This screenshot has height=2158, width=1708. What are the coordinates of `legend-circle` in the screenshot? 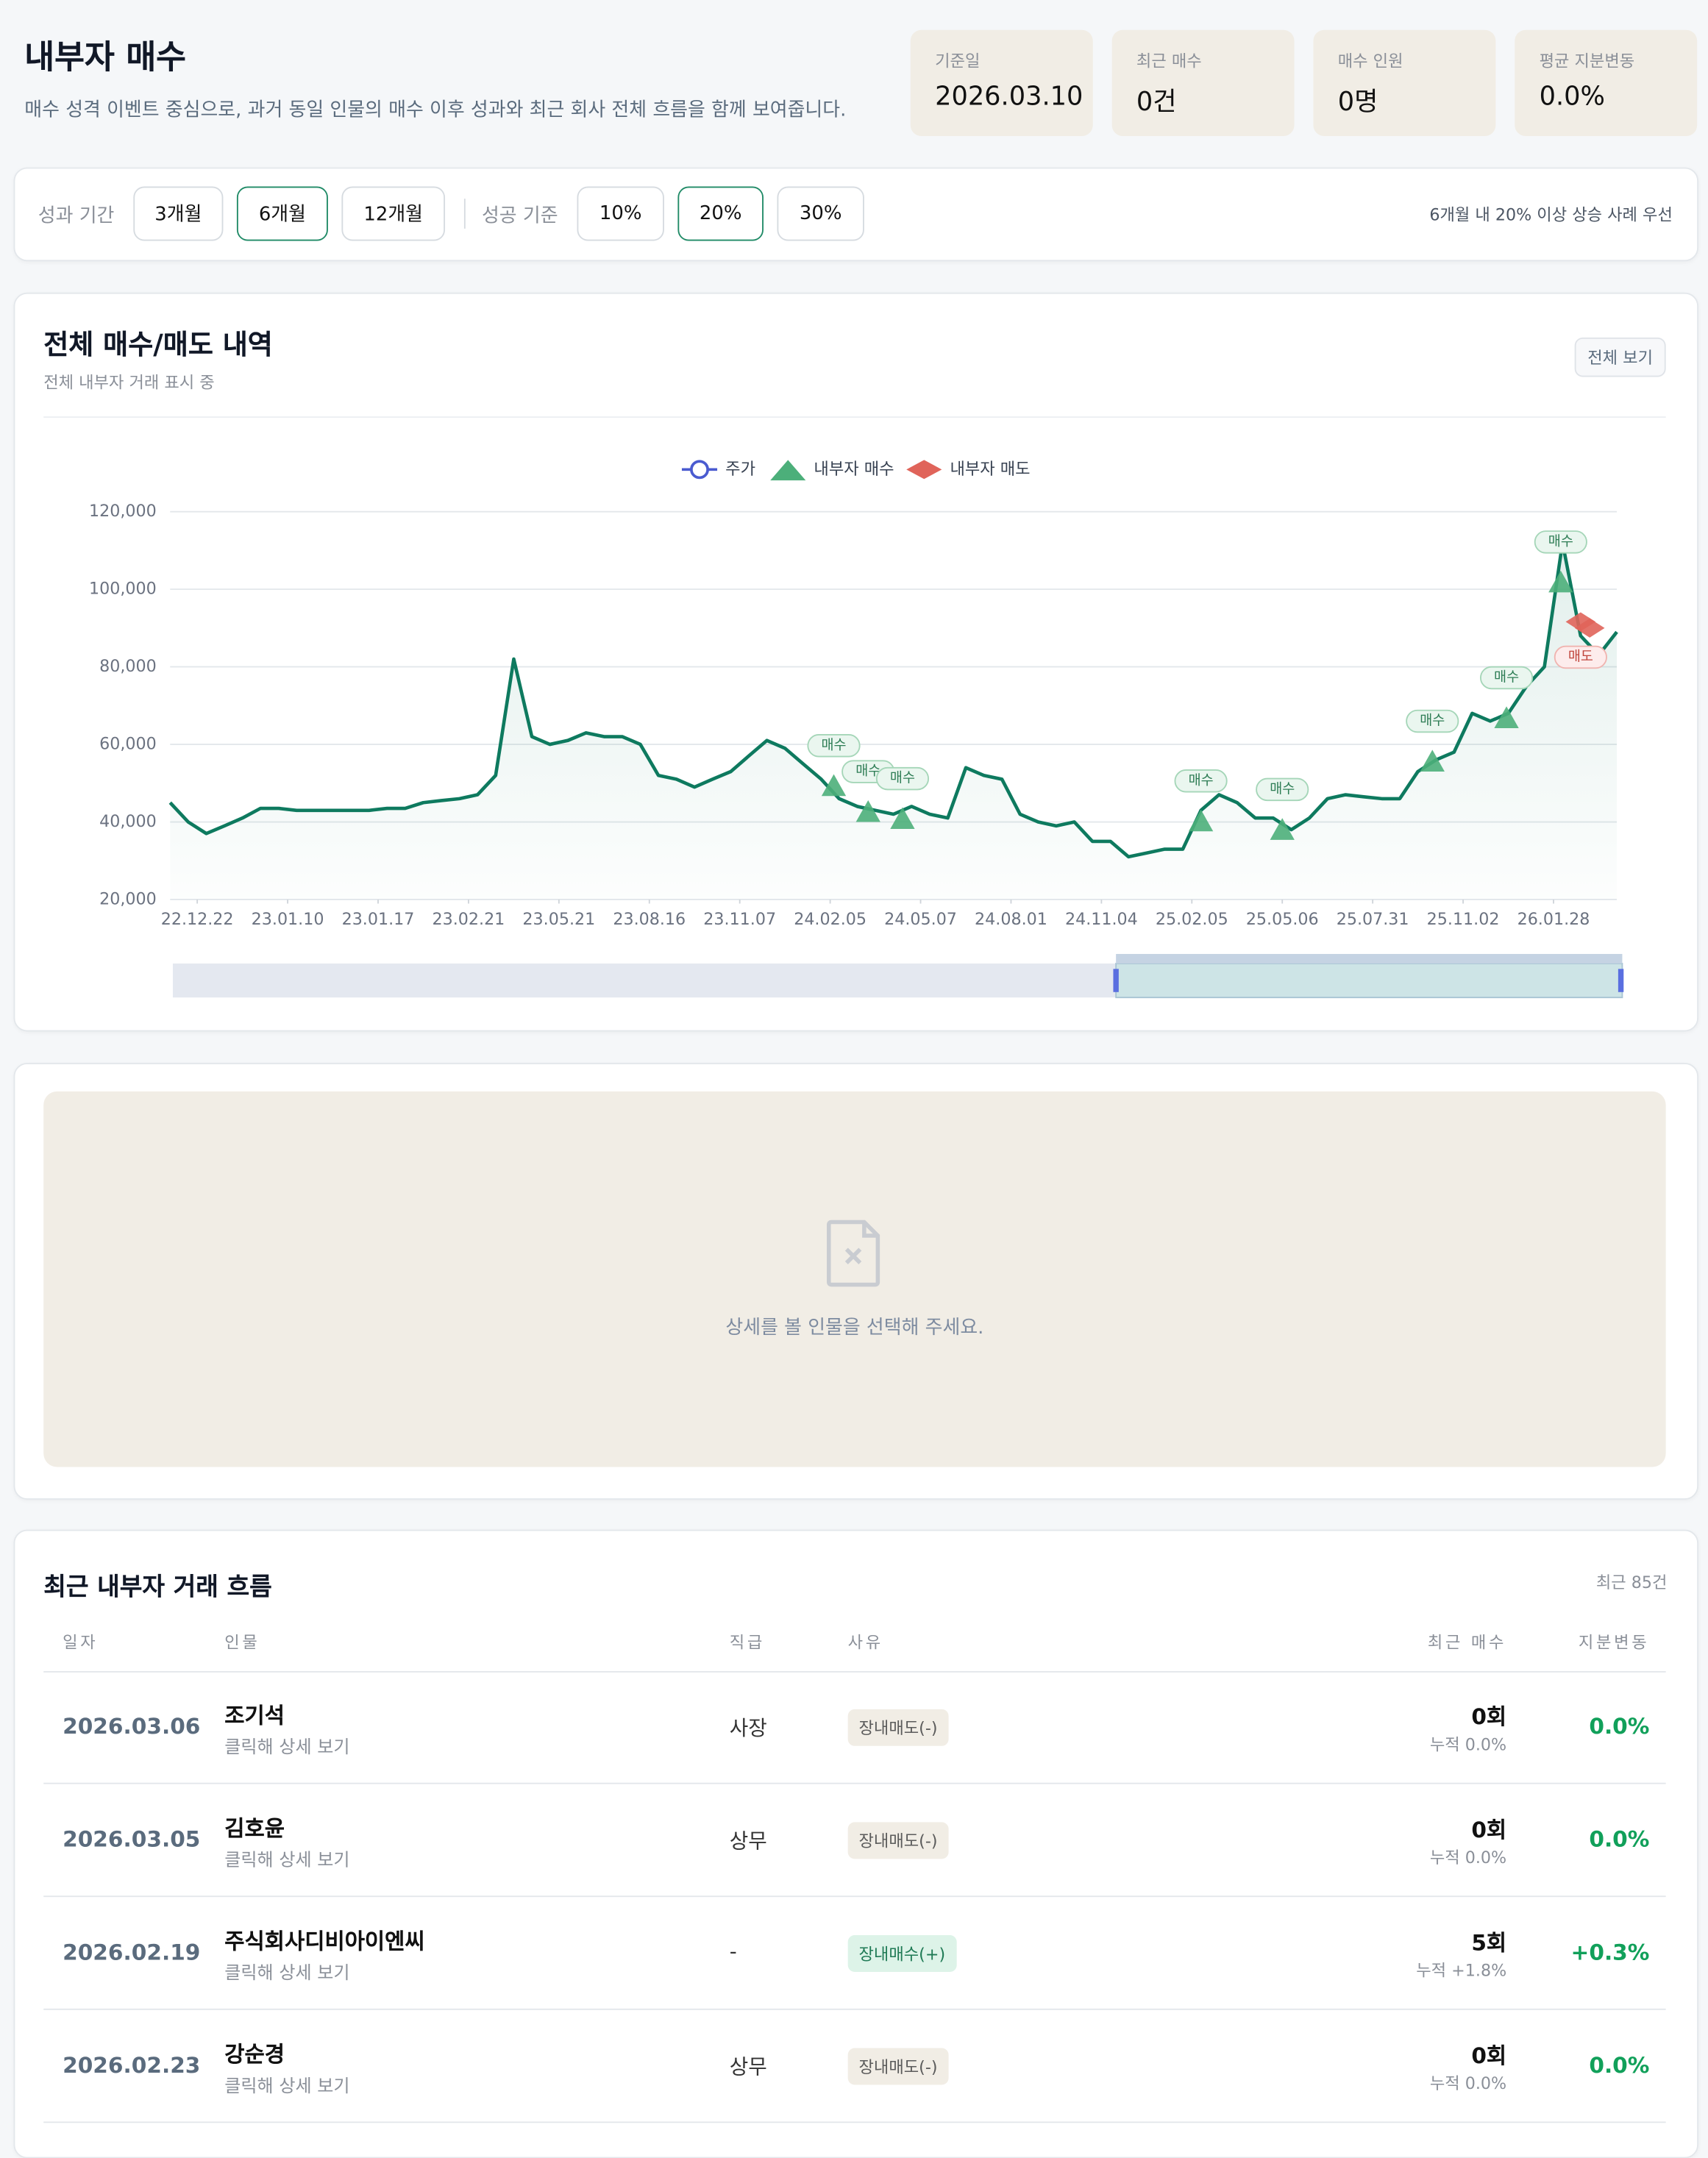 It's located at (700, 470).